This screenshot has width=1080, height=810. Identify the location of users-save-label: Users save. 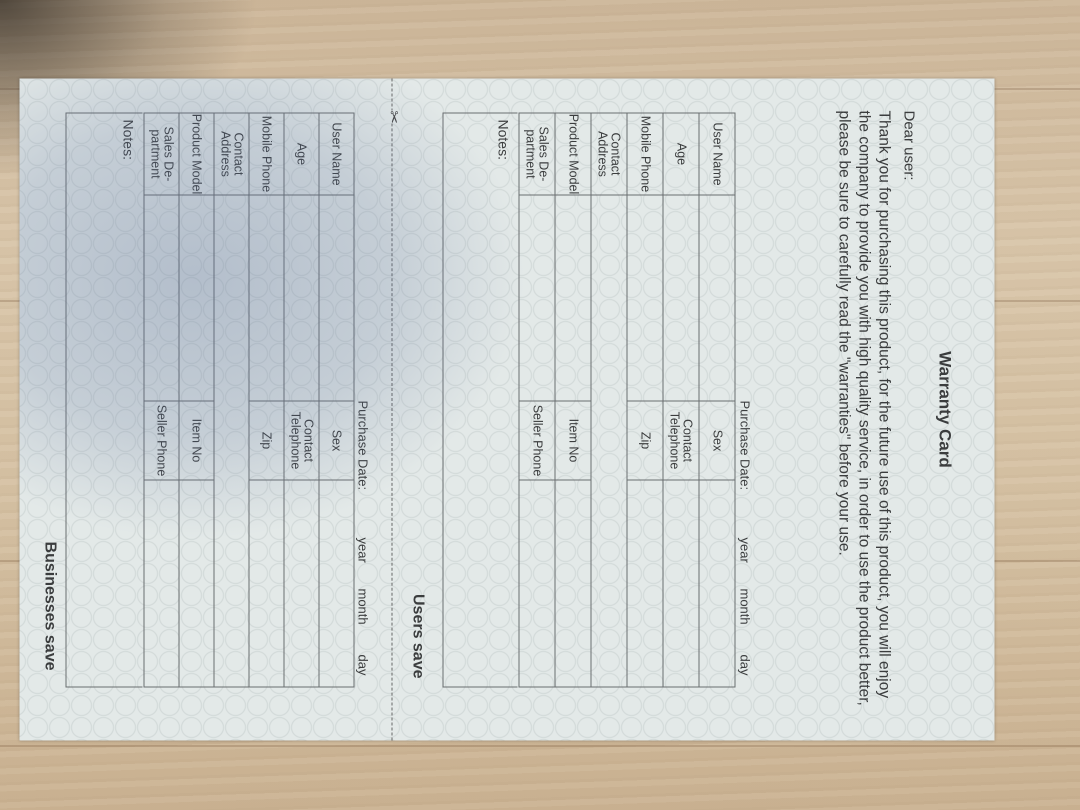
(418, 636).